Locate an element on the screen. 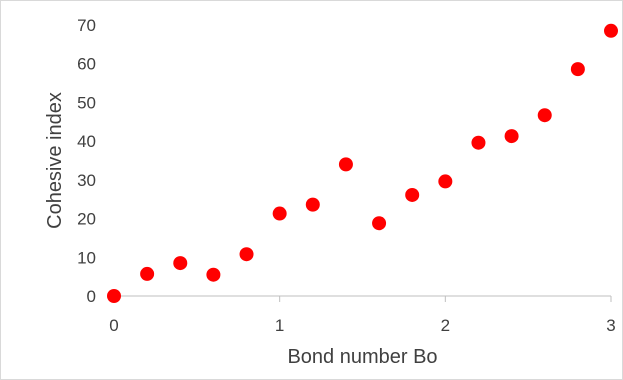 The width and height of the screenshot is (623, 380). y-tick-label: 10 is located at coordinates (86, 257).